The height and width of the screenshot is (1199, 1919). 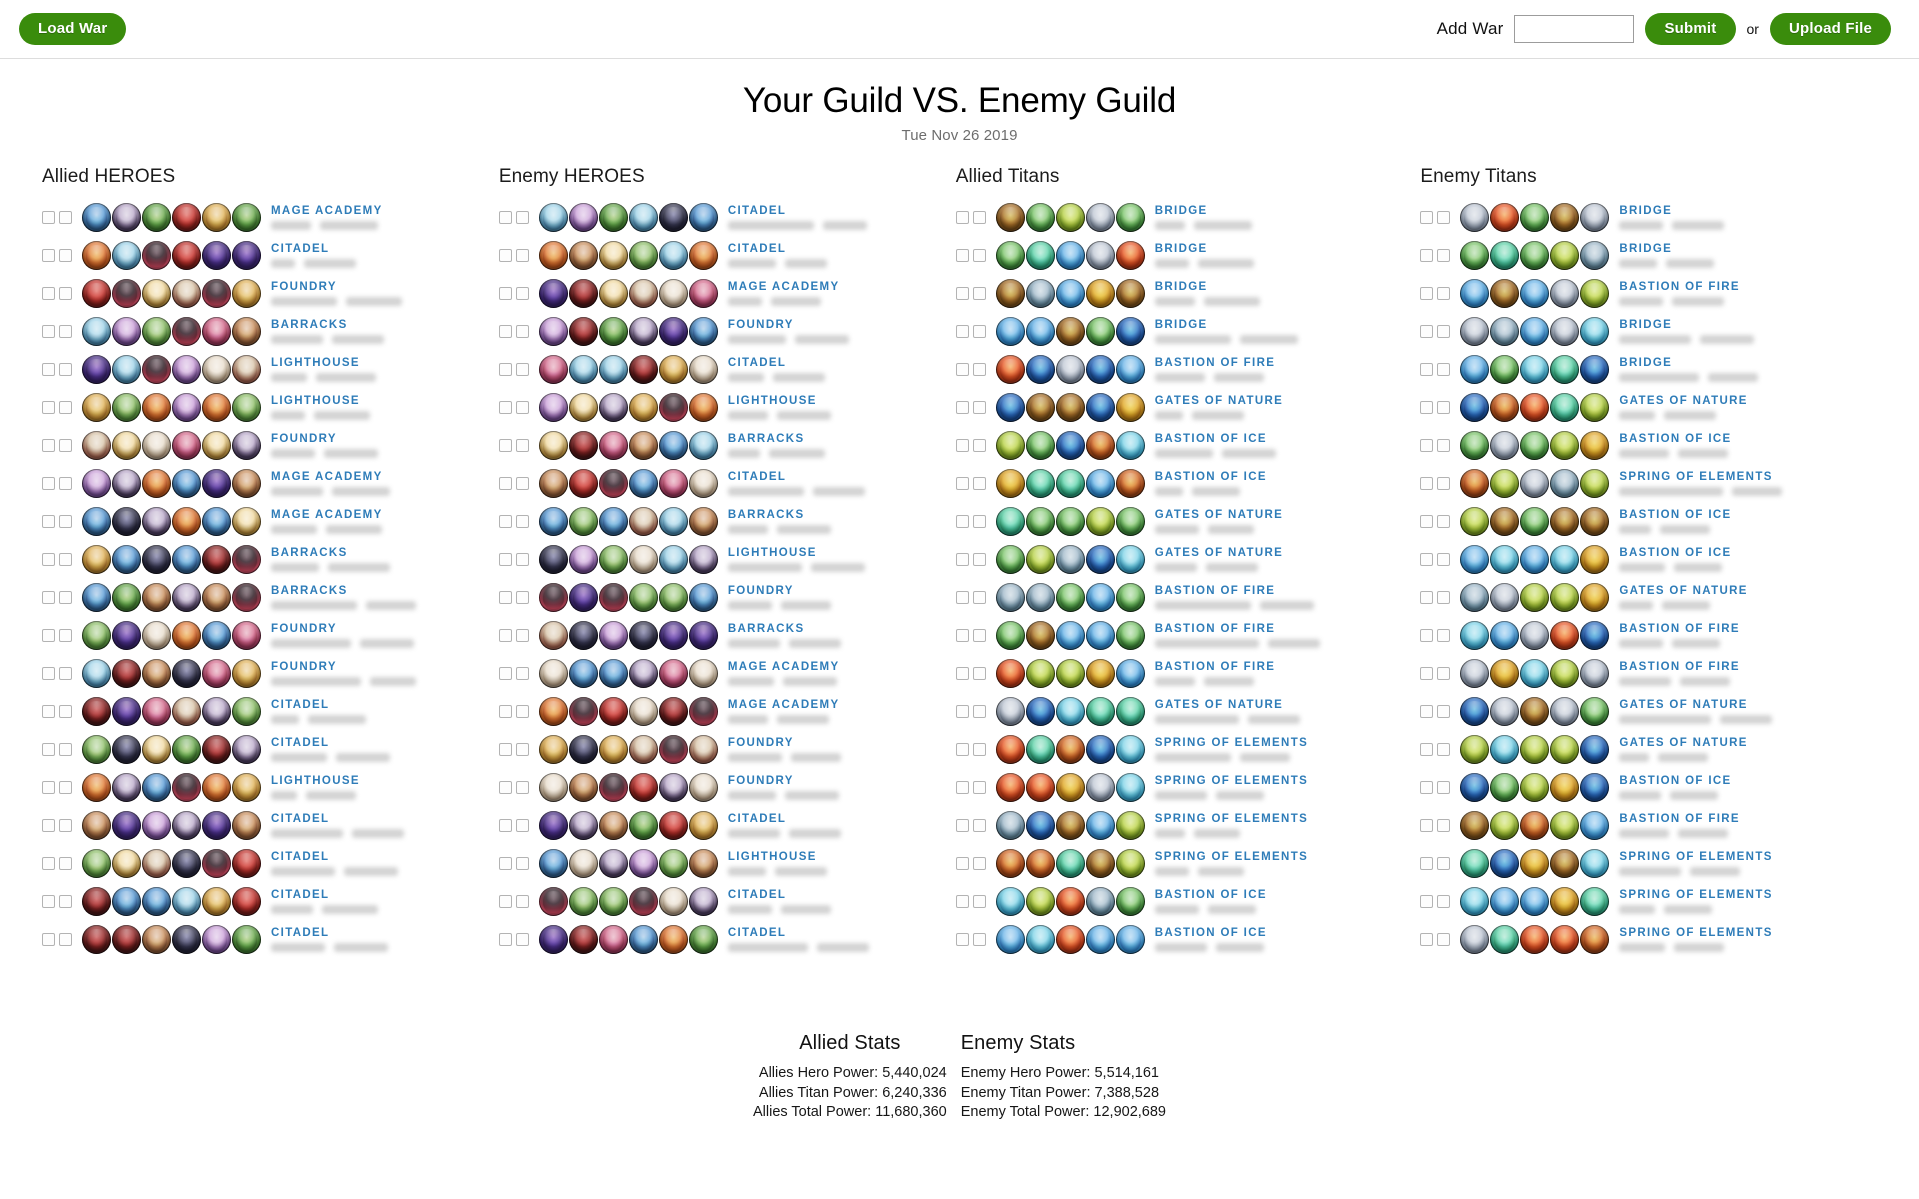 I want to click on submit-button: Submit, so click(x=1690, y=29).